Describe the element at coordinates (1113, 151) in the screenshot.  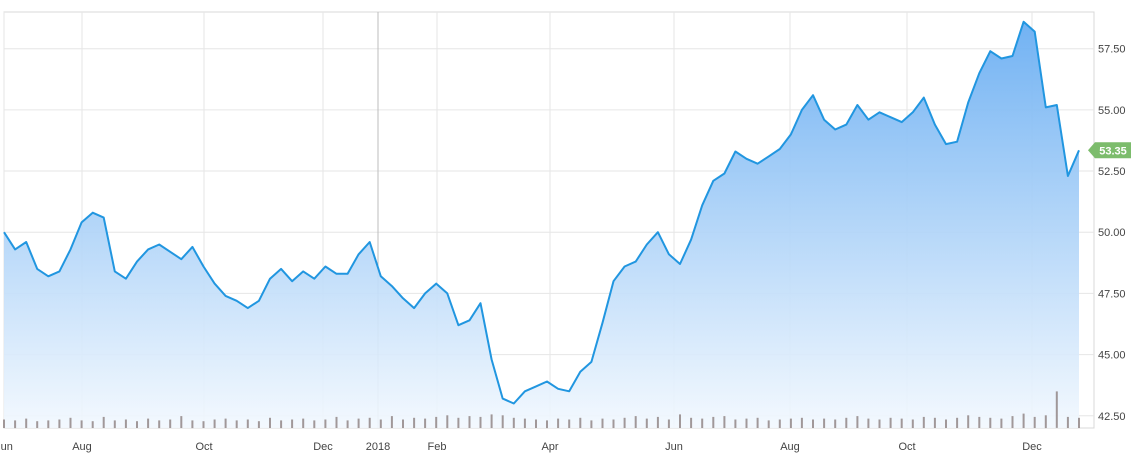
I see `last-price-label: 53.35` at that location.